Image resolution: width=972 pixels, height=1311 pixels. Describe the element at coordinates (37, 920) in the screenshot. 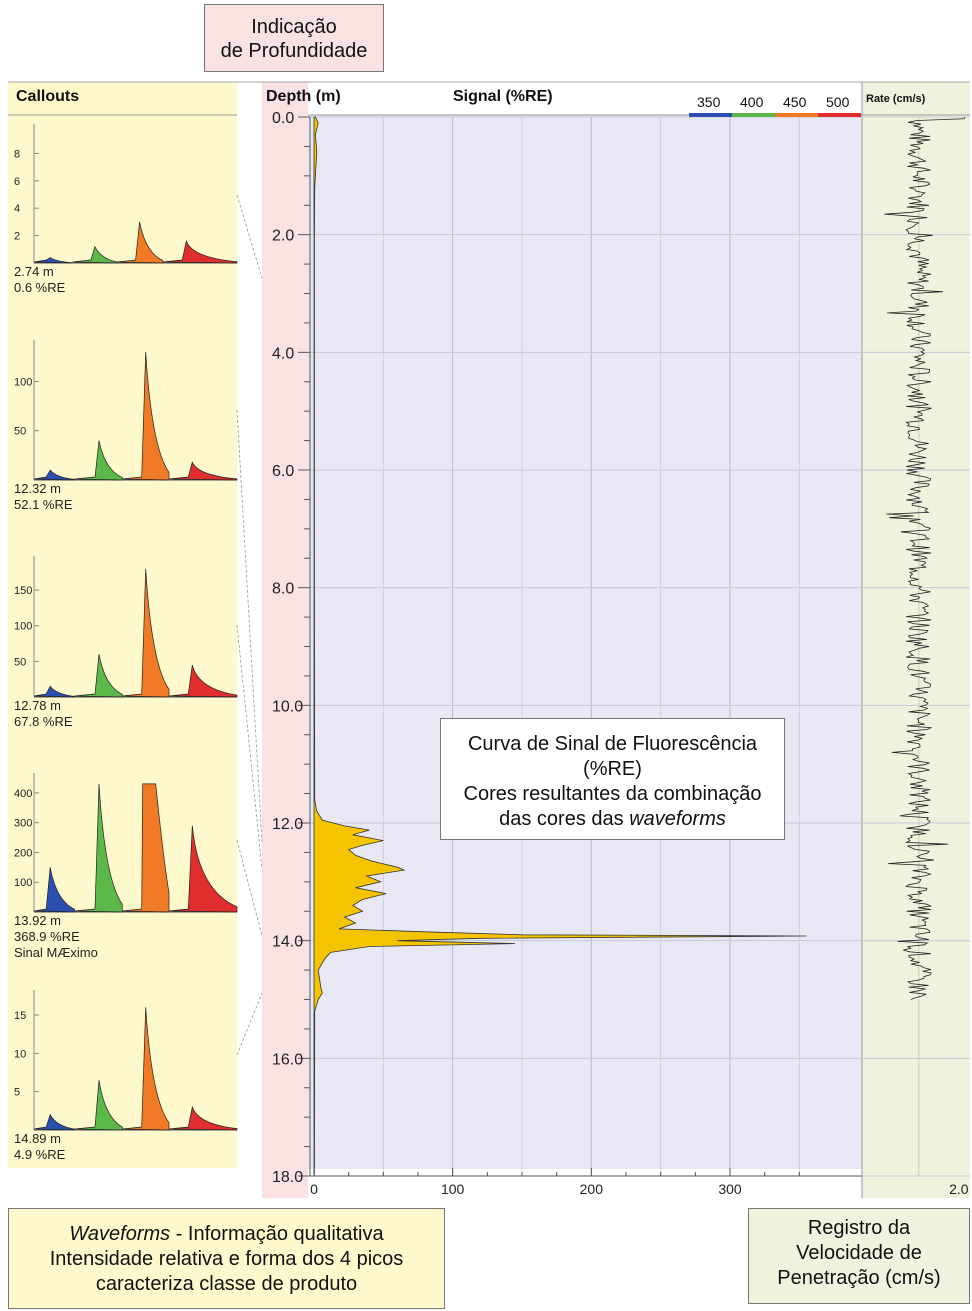

I see `callout-depth-label: 13.92 m` at that location.